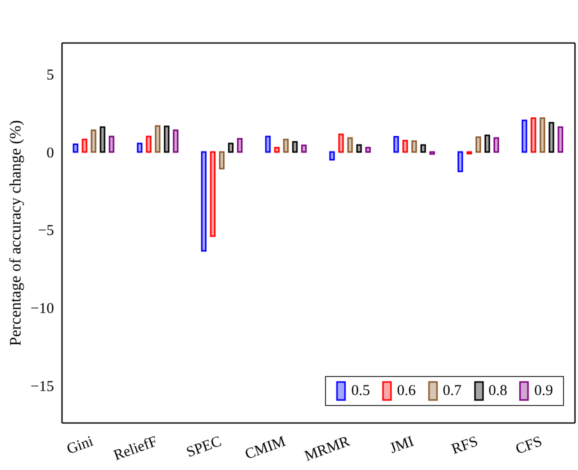  Describe the element at coordinates (465, 446) in the screenshot. I see `x-tick-label: RFS` at that location.